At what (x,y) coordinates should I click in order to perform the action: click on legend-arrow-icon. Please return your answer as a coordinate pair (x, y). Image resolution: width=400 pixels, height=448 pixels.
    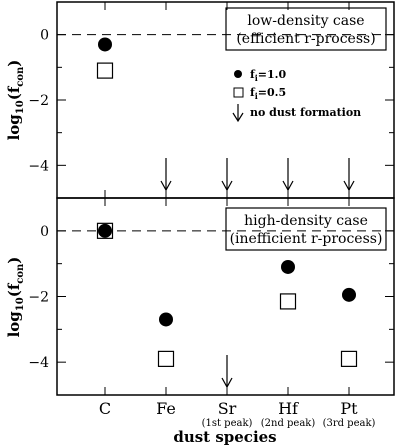
    Looking at the image, I should click on (238, 113).